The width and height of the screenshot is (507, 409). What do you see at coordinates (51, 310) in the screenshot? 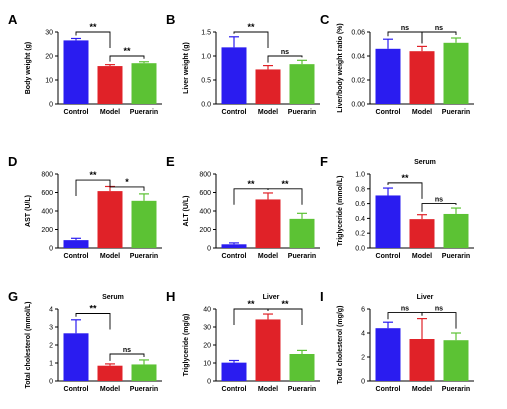
I see `y-tick-label: 4` at bounding box center [51, 310].